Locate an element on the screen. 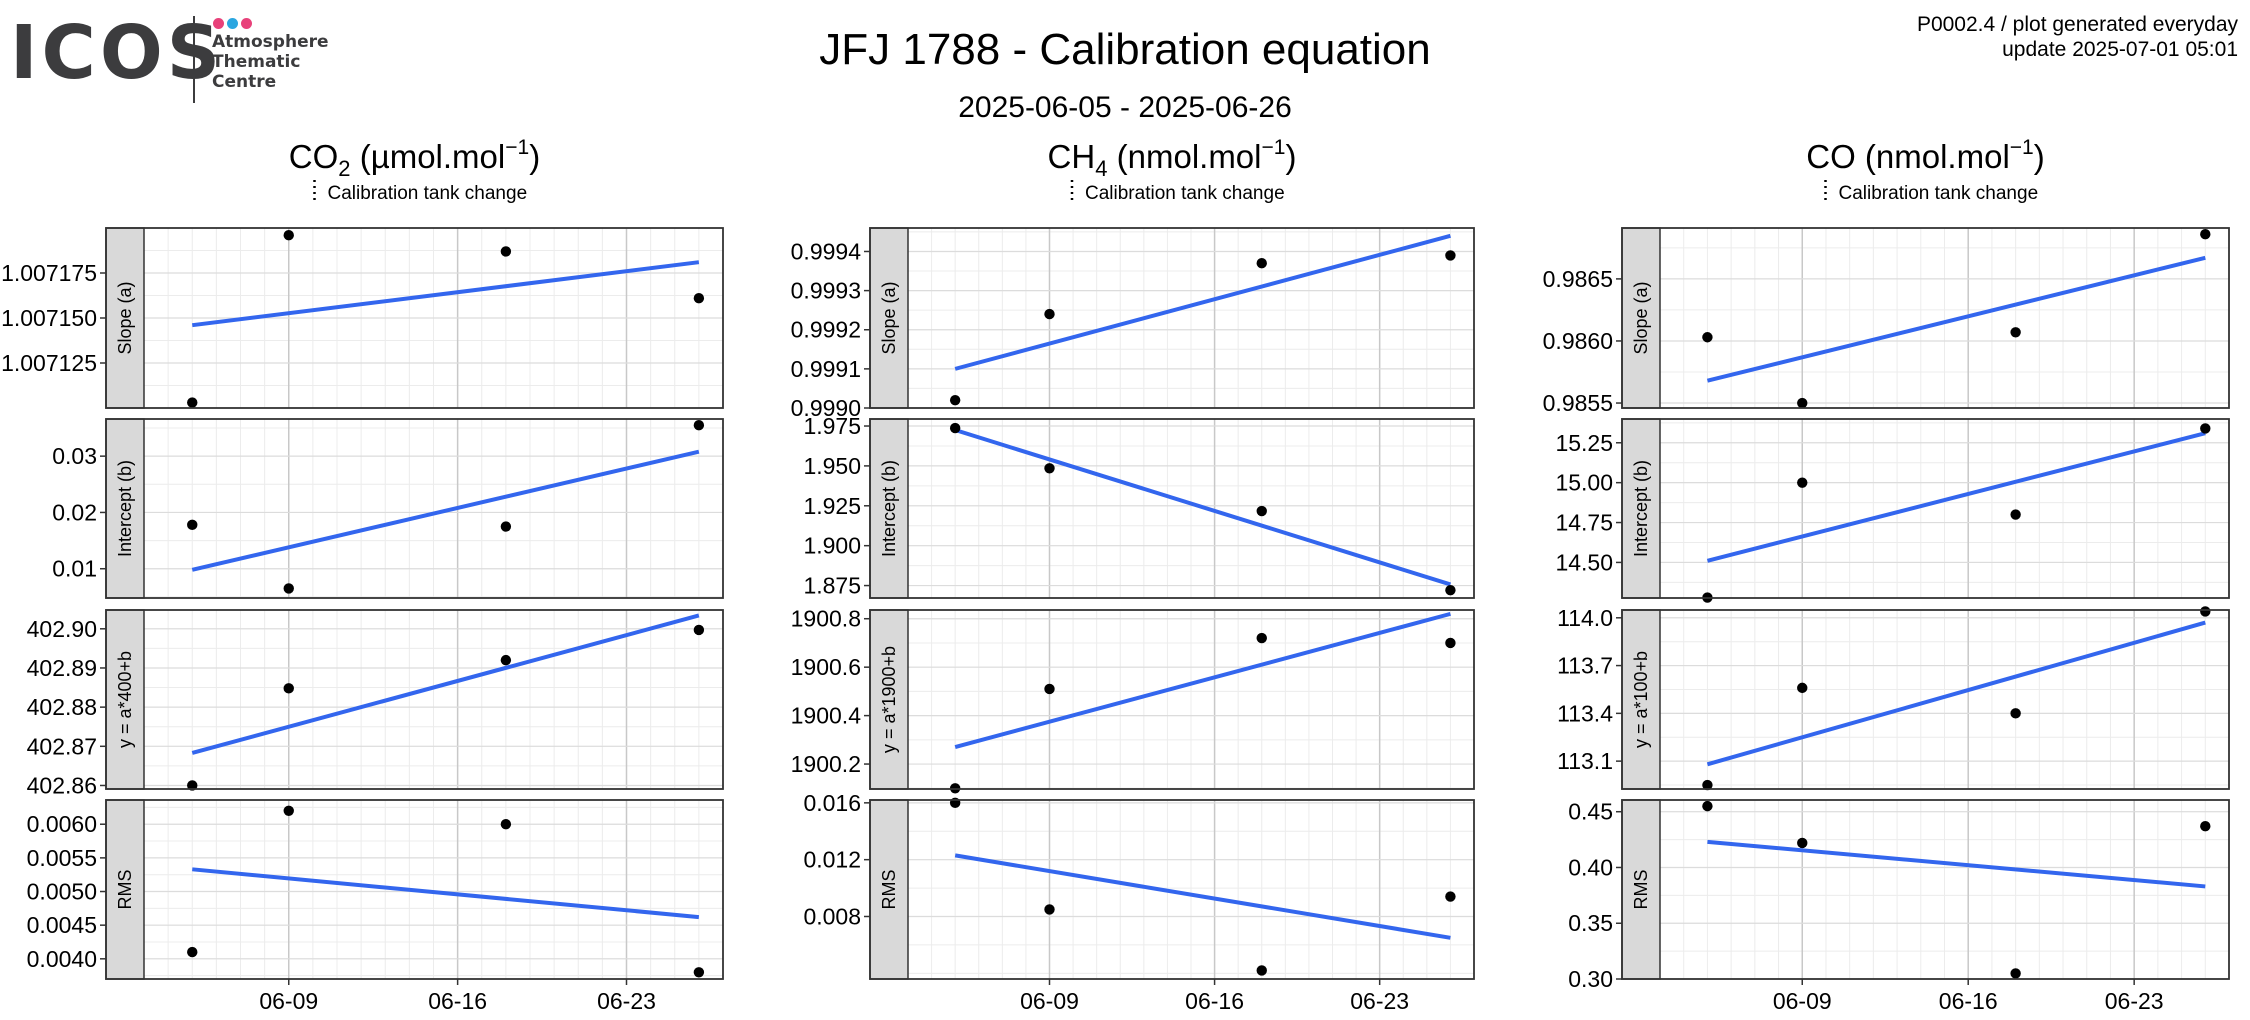  facet-strip-label: Slope (a) is located at coordinates (889, 317).